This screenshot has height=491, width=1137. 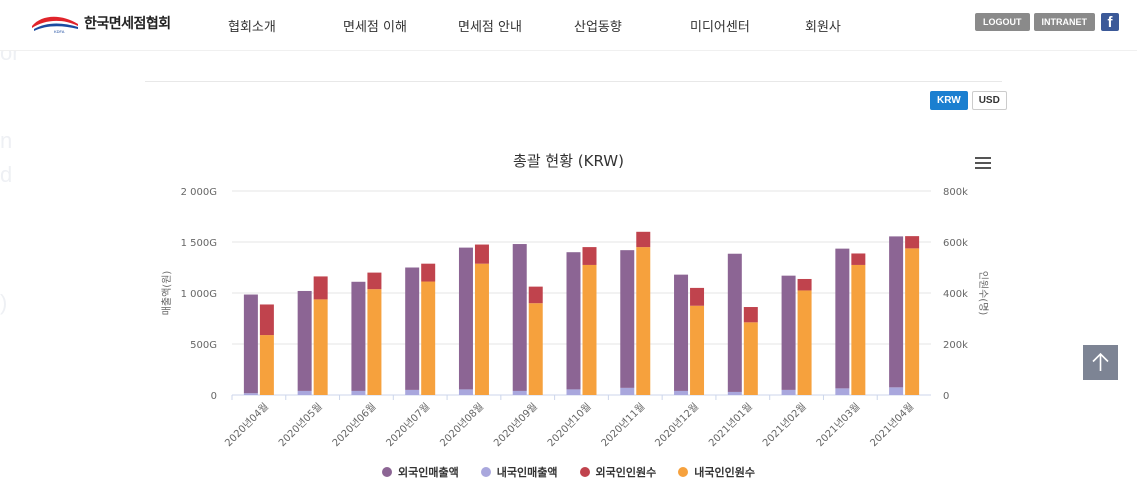 What do you see at coordinates (949, 100) in the screenshot?
I see `currency-krw-button: KRW` at bounding box center [949, 100].